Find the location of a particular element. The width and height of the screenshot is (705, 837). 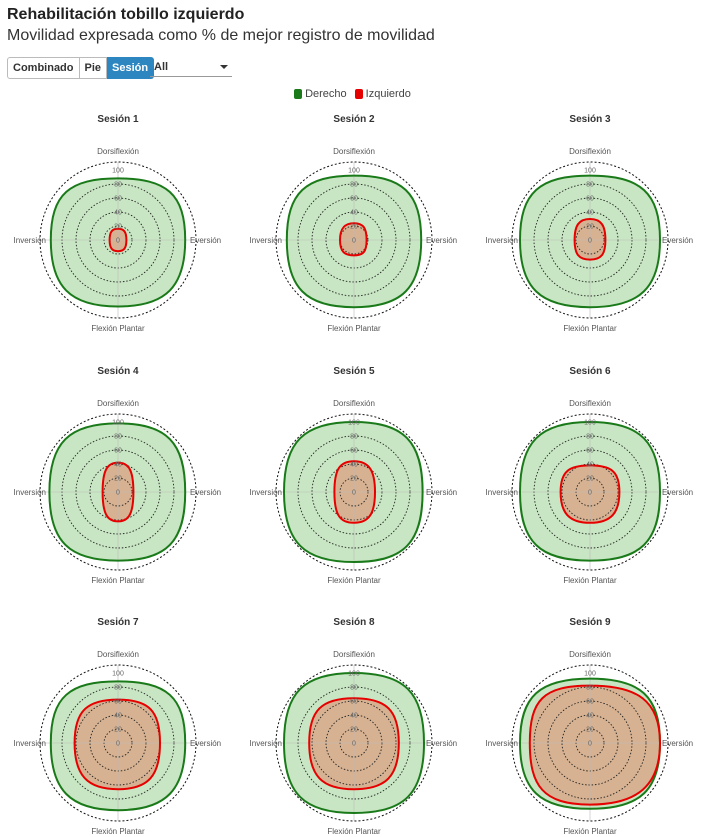

panel-title: Sesión 4 is located at coordinates (118, 371).